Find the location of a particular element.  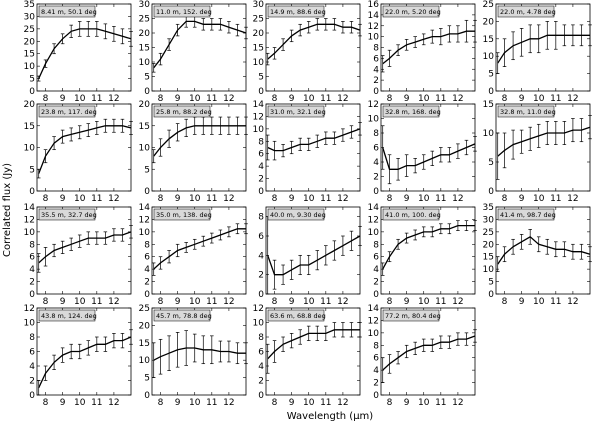

panel: 0 5 10 15 20 25 8 9 10 11 12 22.0 m, 4.78 deg is located at coordinates (537, 52).